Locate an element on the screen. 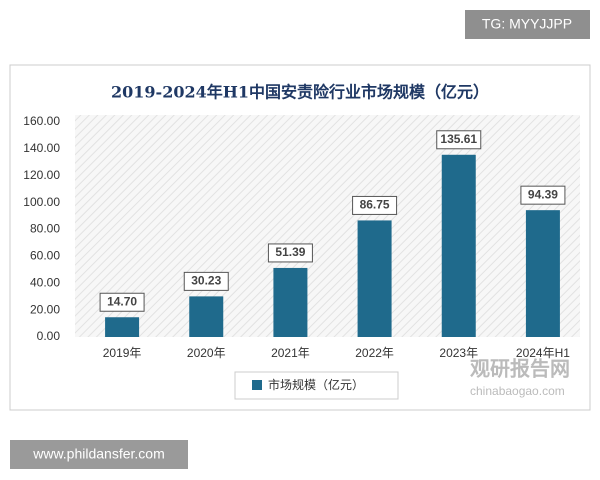 The width and height of the screenshot is (600, 480). value-label: 135.61 is located at coordinates (458, 139).